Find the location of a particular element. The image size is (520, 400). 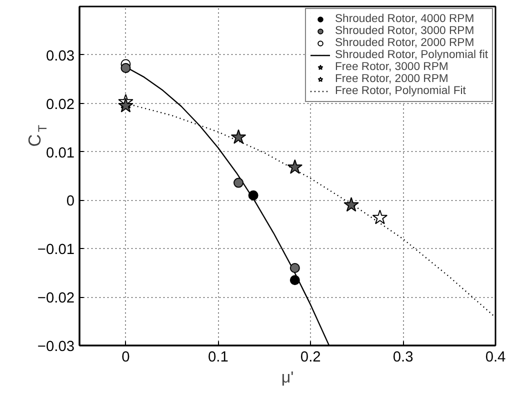

x-tick-label: 0.1 is located at coordinates (218, 358).